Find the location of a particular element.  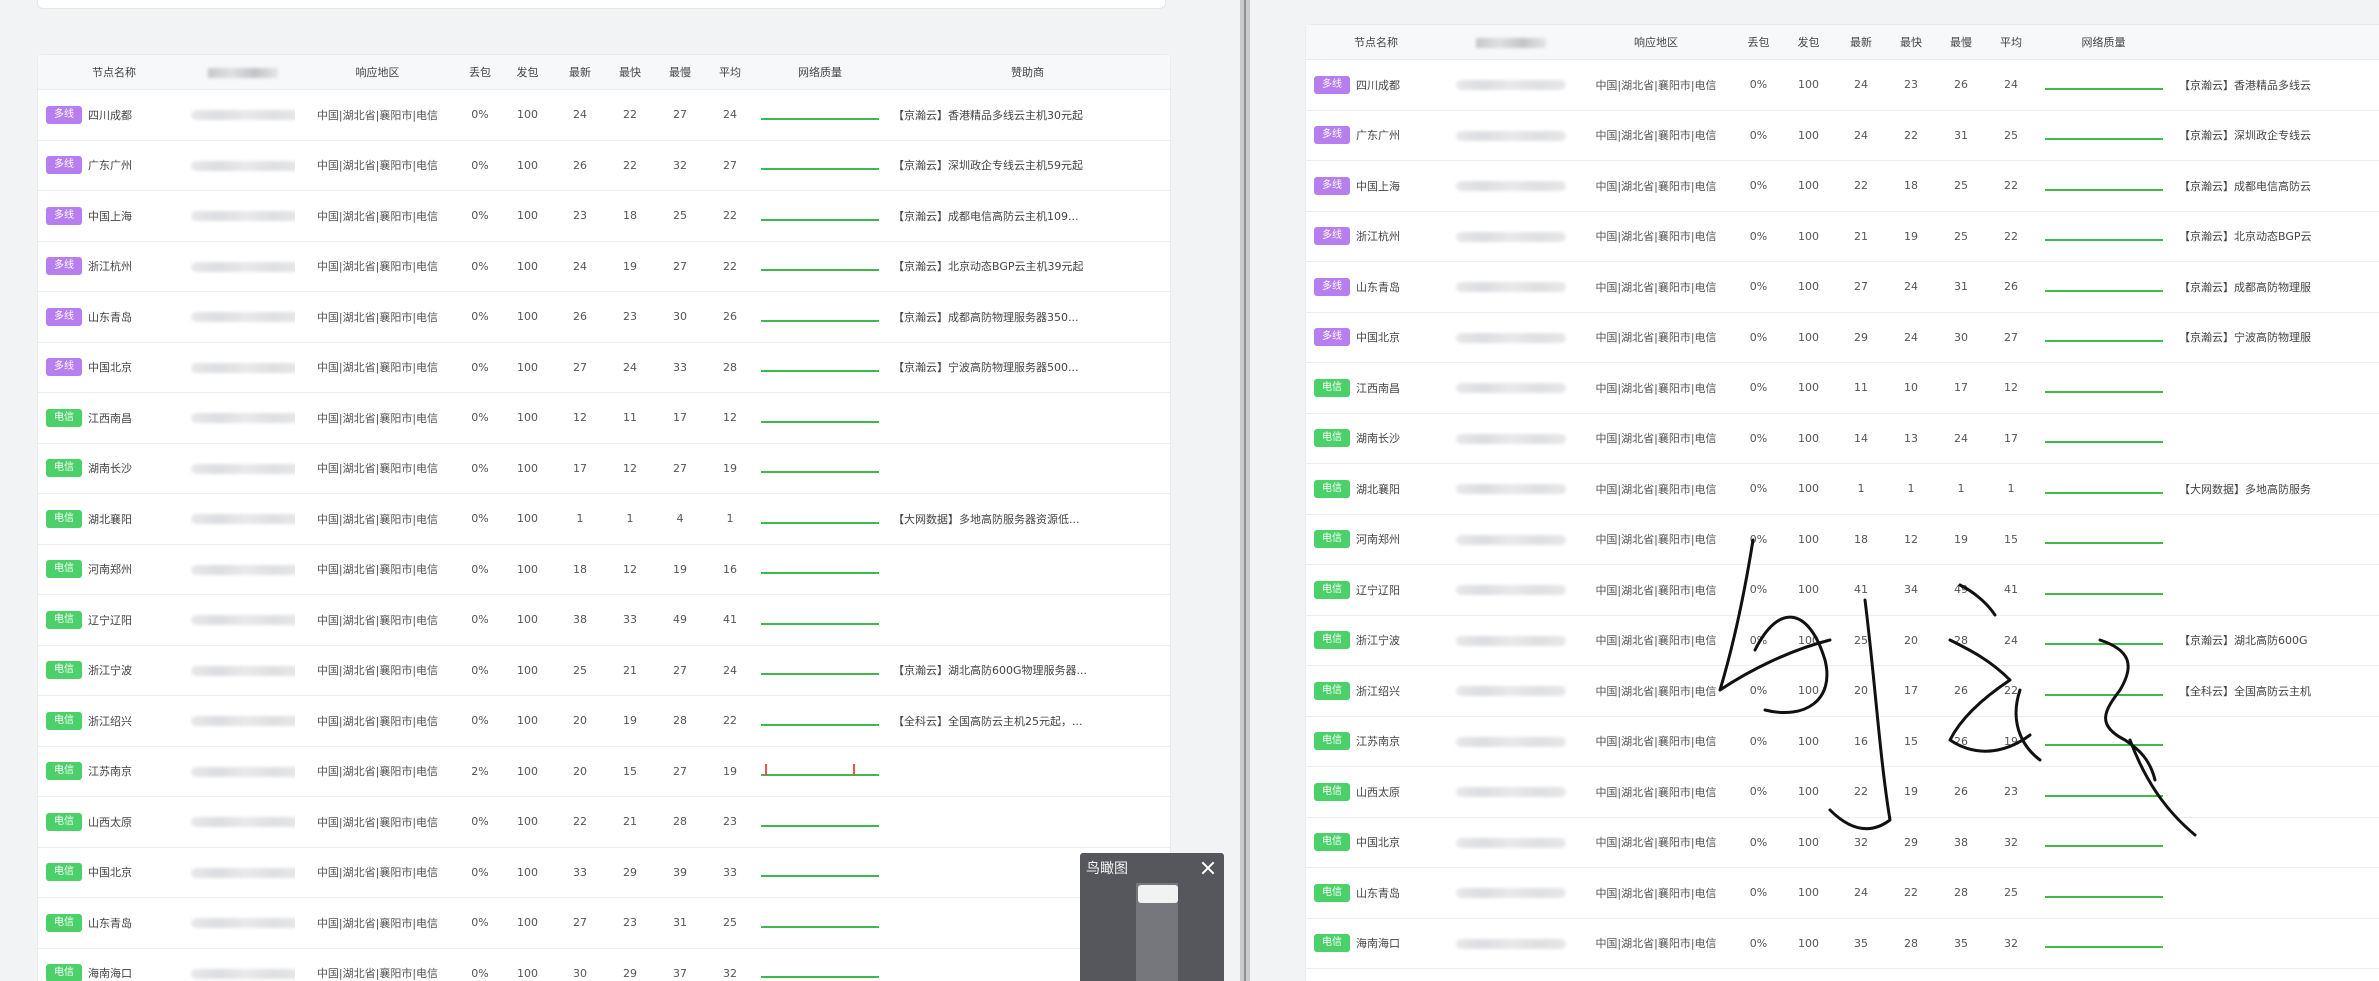

sponsor-cell: 【京瀚云】宁波高防物理服 is located at coordinates (2275, 337).